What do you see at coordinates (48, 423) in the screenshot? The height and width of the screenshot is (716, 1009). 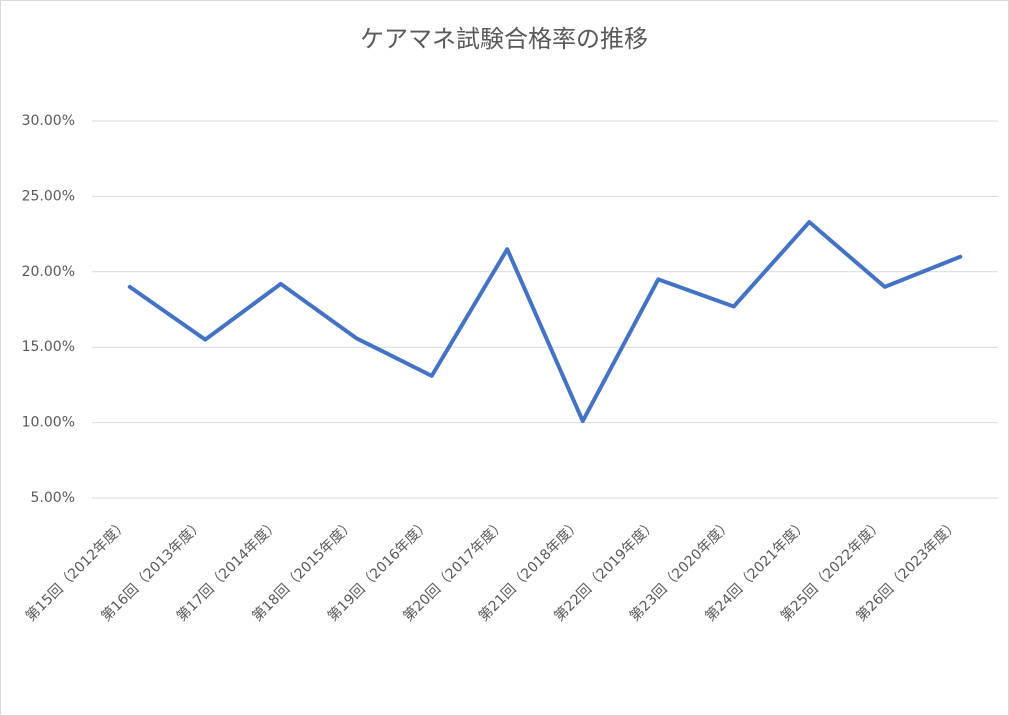 I see `y-tick-label: 10.00%` at bounding box center [48, 423].